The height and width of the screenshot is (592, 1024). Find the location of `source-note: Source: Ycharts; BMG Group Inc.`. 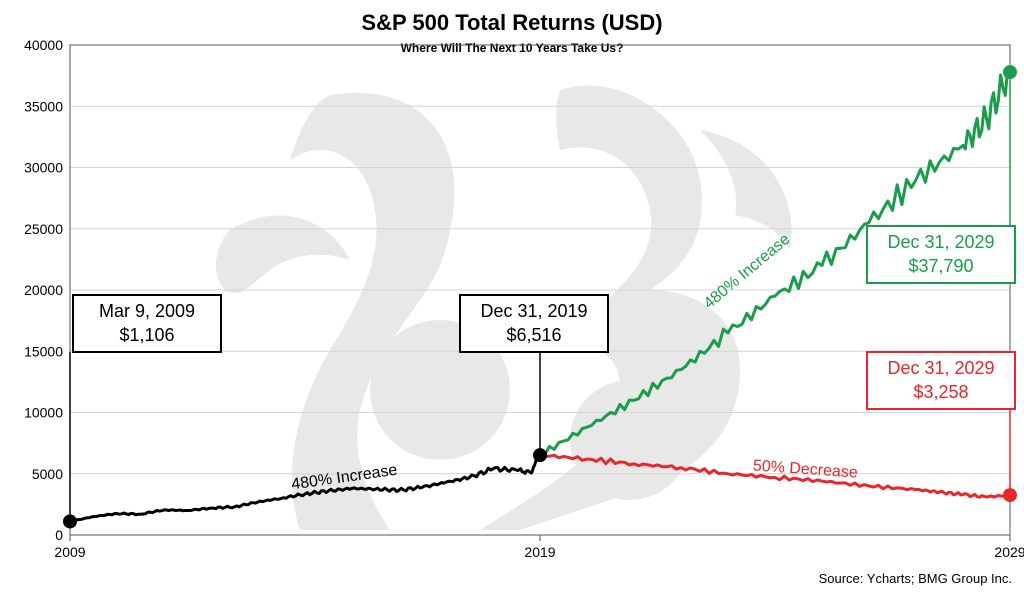

source-note: Source: Ycharts; BMG Group Inc. is located at coordinates (915, 578).